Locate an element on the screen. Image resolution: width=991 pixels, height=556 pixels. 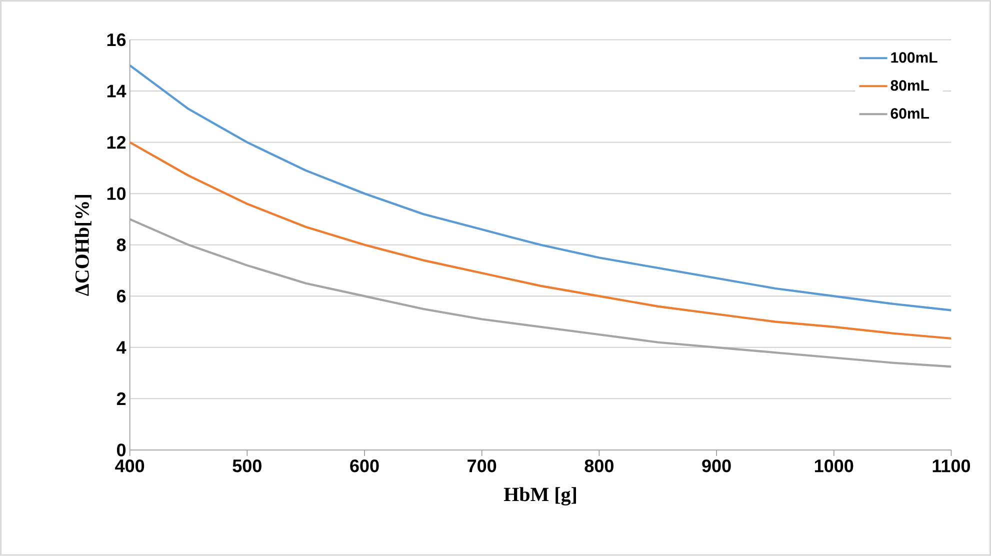
y-tick-label: 4 is located at coordinates (121, 347).